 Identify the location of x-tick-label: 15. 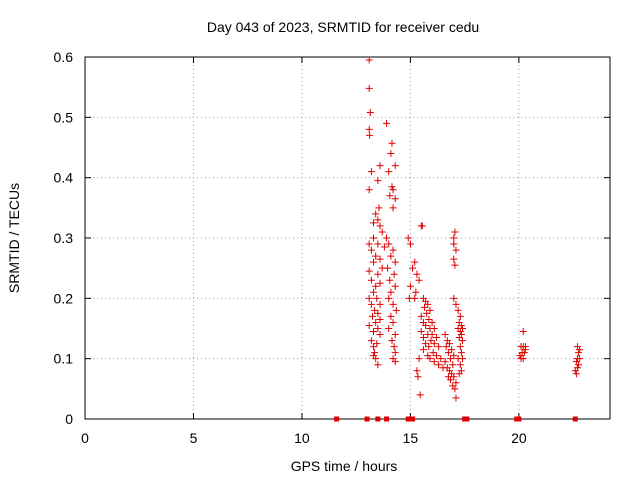
(411, 438).